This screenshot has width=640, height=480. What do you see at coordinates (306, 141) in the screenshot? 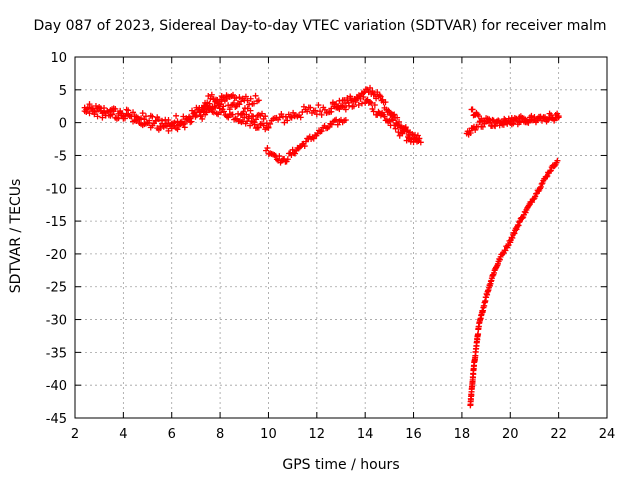
I see `series-band-d` at bounding box center [306, 141].